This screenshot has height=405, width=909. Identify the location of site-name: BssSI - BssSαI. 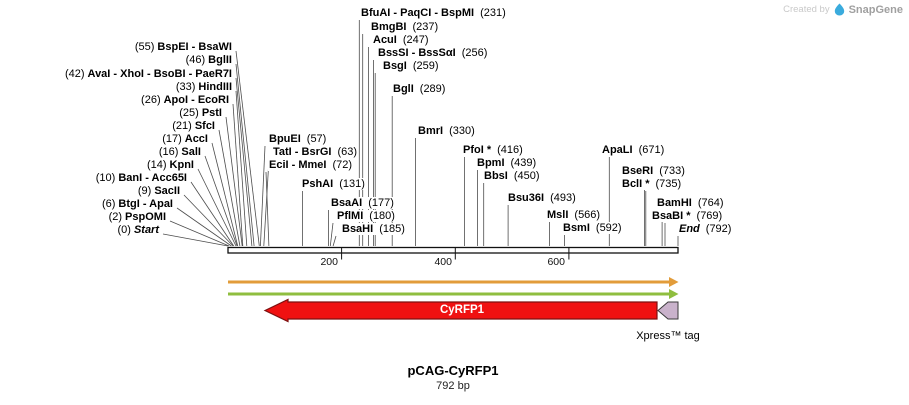
(417, 53).